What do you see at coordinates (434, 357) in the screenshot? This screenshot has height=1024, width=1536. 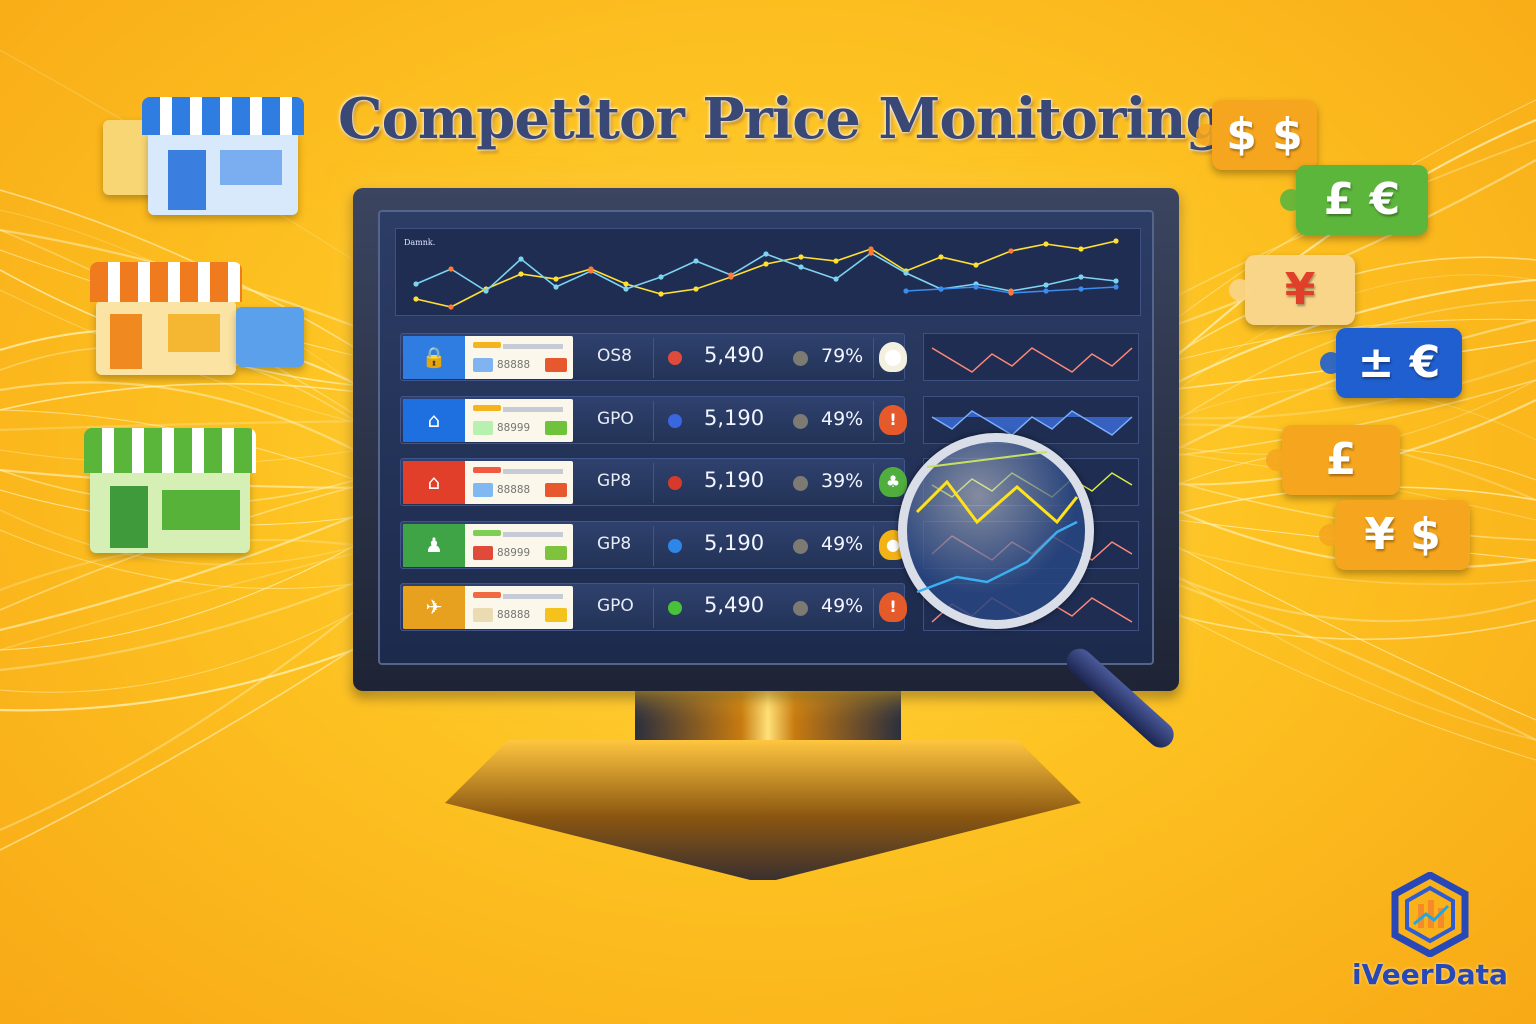 I see `store-icon: 🔒` at bounding box center [434, 357].